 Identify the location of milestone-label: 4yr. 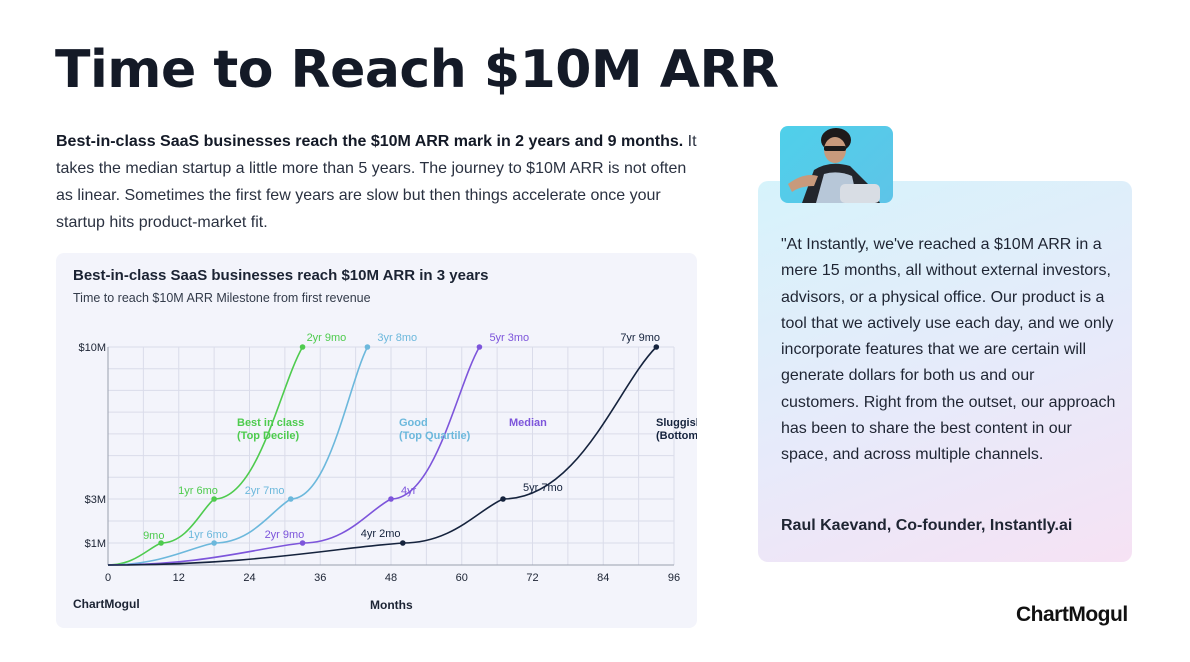
(409, 491).